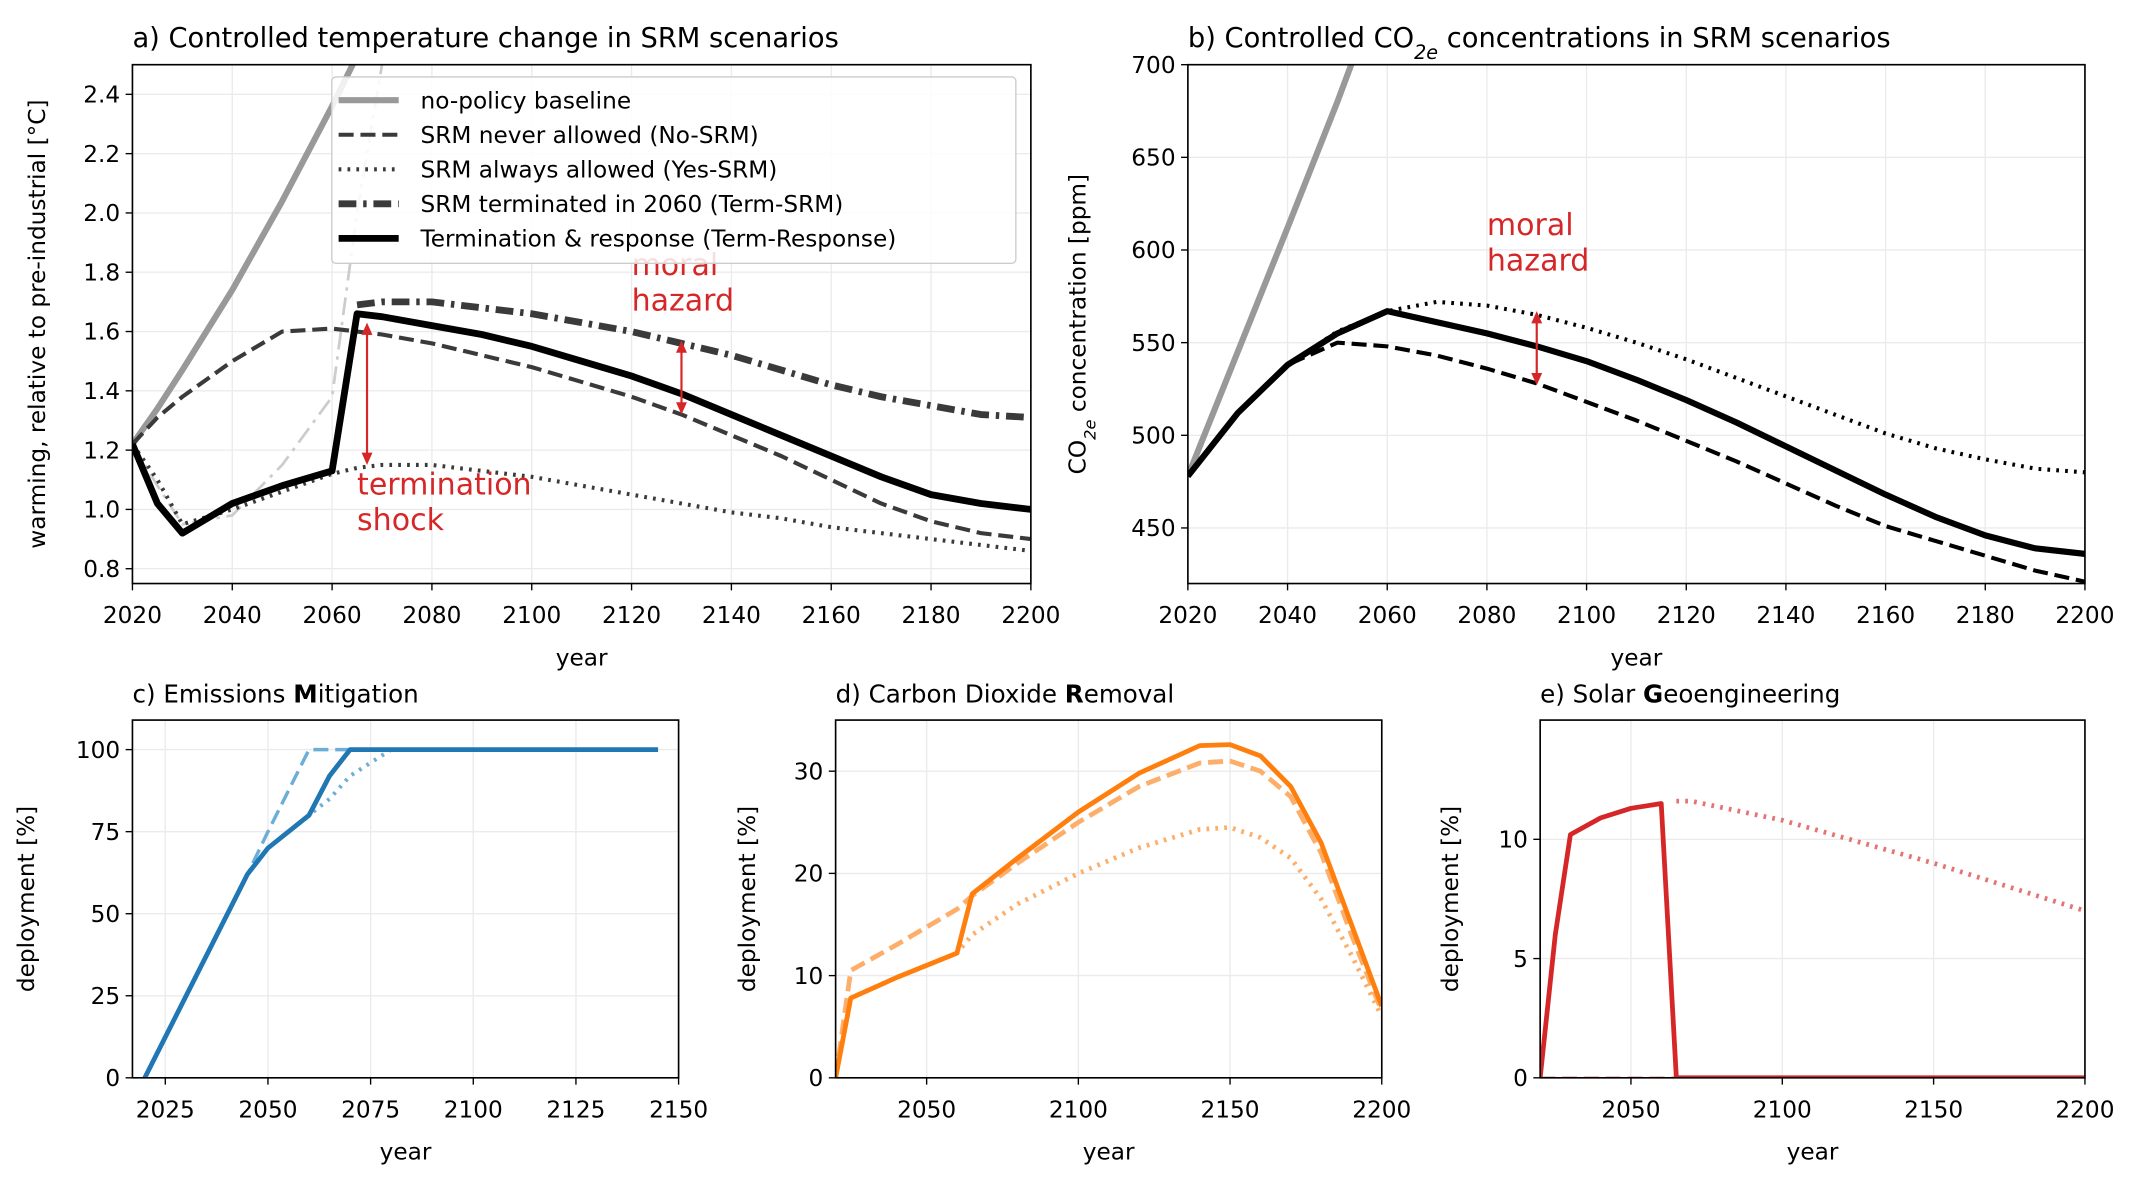  What do you see at coordinates (526, 100) in the screenshot?
I see `legend-label: no-policy baseline` at bounding box center [526, 100].